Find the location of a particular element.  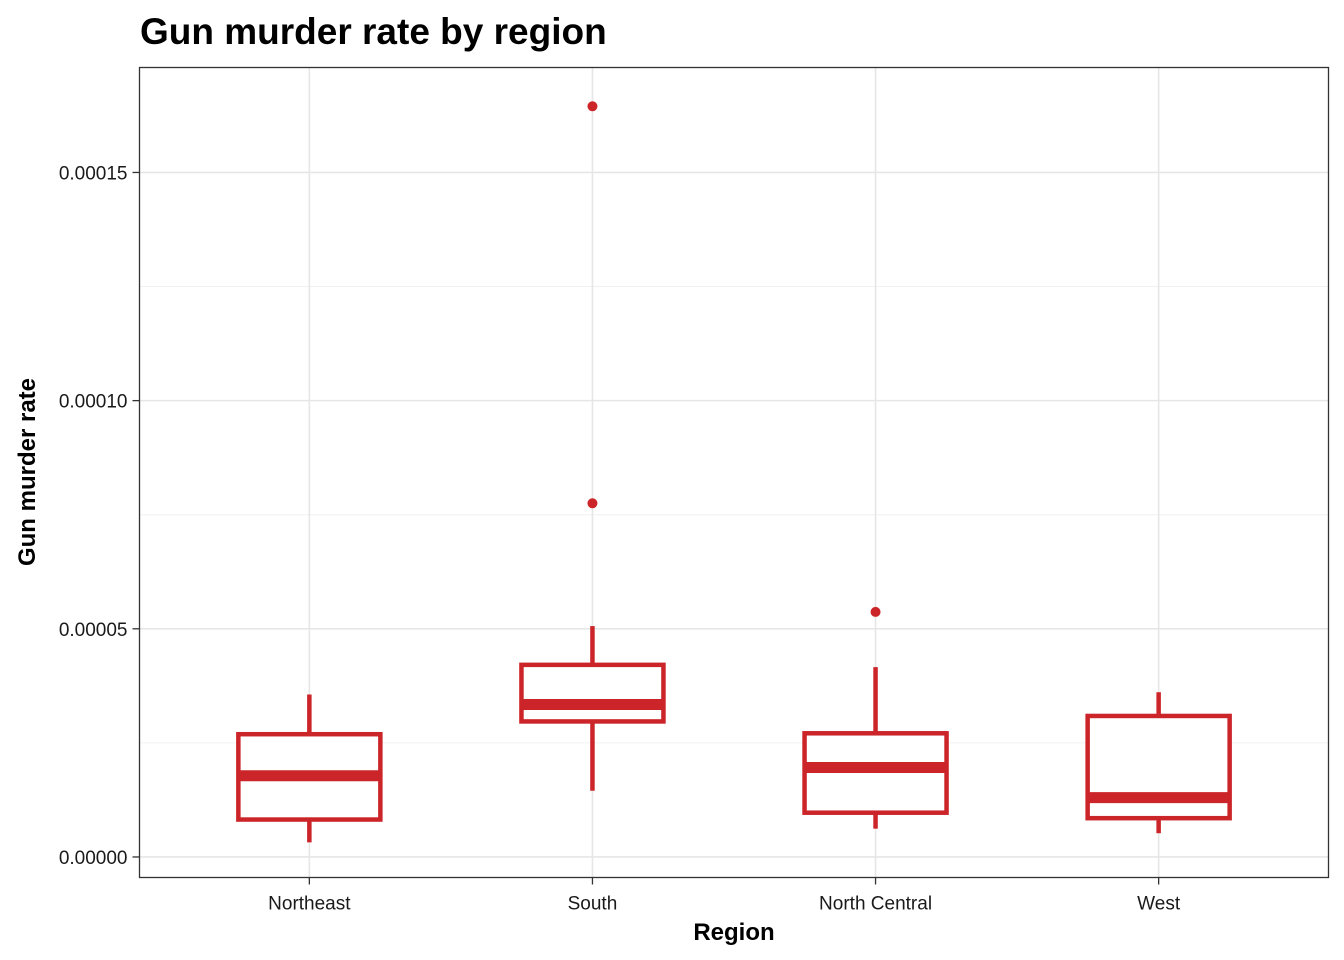

box-west is located at coordinates (1158, 763).